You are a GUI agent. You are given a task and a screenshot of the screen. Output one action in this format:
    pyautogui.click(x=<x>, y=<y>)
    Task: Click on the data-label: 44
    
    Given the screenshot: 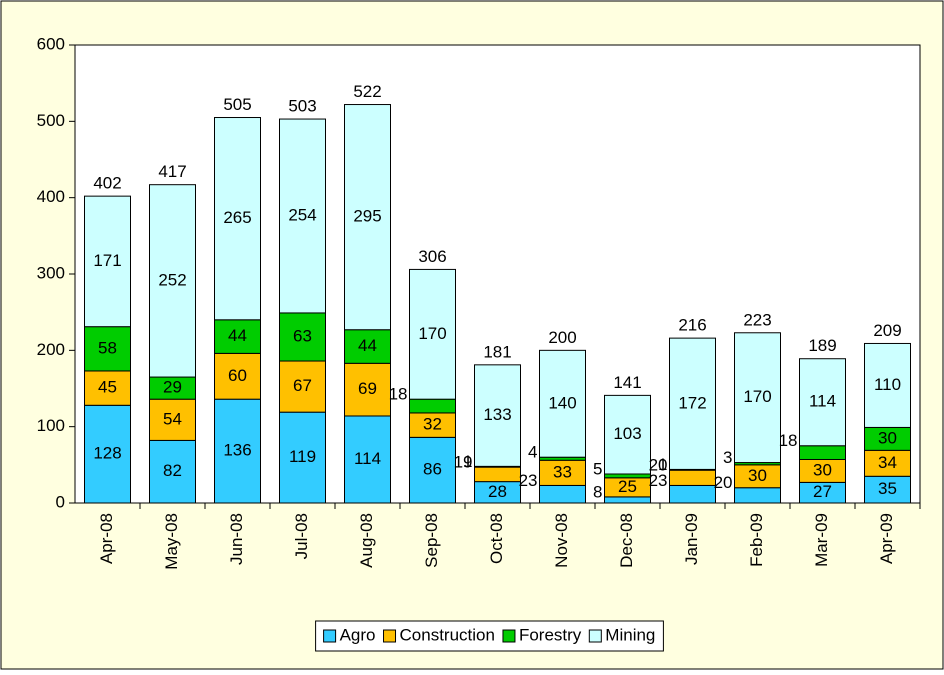 What is the action you would take?
    pyautogui.click(x=237, y=335)
    